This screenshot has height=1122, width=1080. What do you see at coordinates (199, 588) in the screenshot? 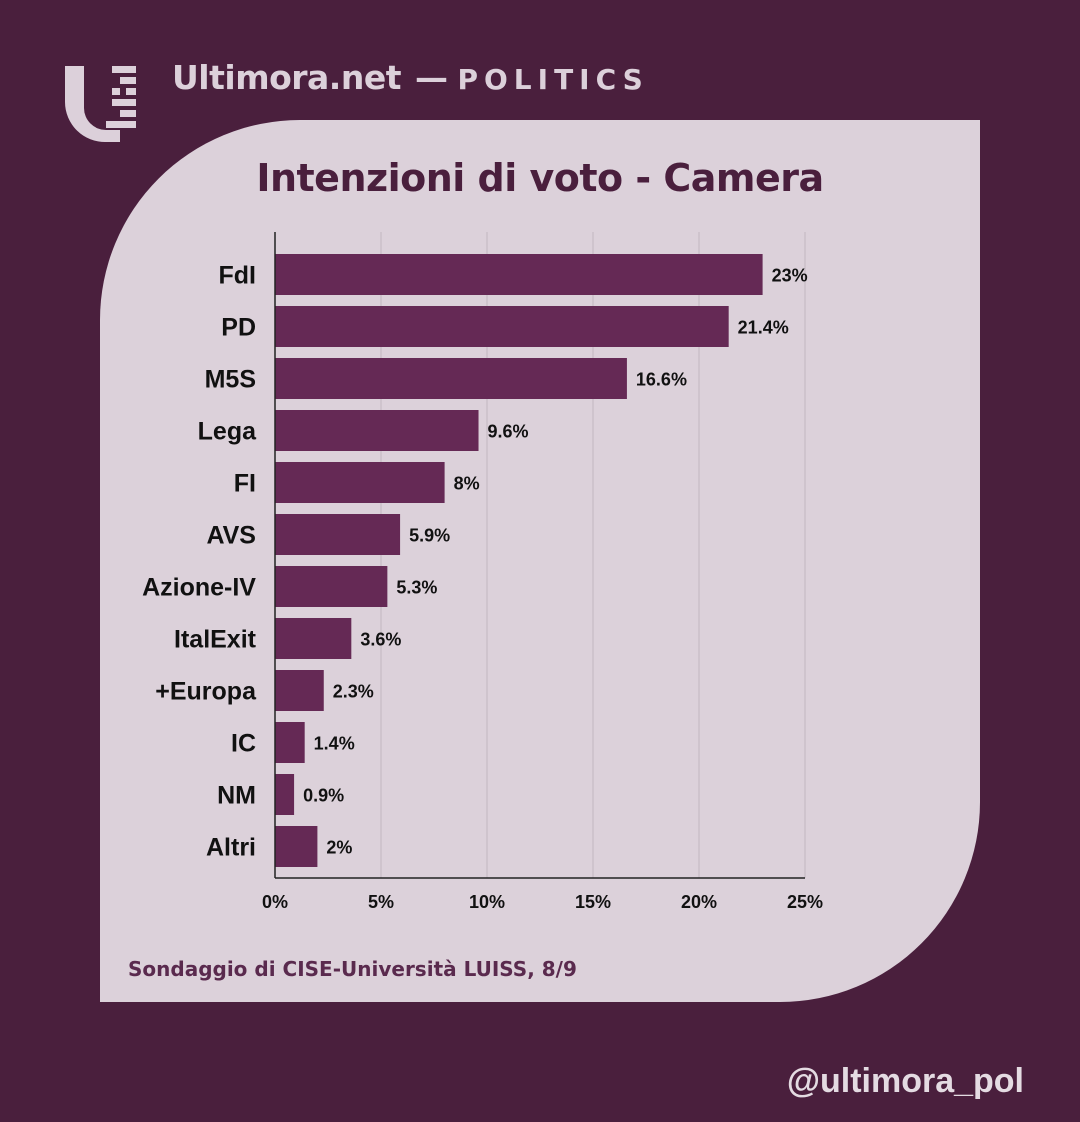
I see `category-label: Azione-IV` at bounding box center [199, 588].